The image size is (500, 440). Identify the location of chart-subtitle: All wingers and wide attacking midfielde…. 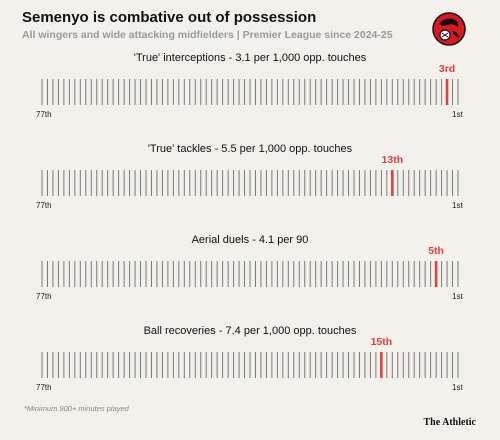
(207, 35).